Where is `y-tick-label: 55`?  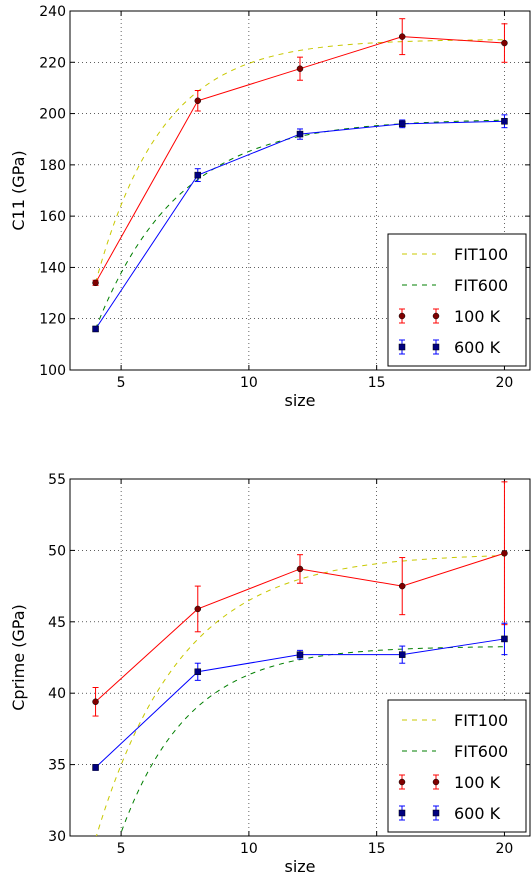
y-tick-label: 55 is located at coordinates (57, 480).